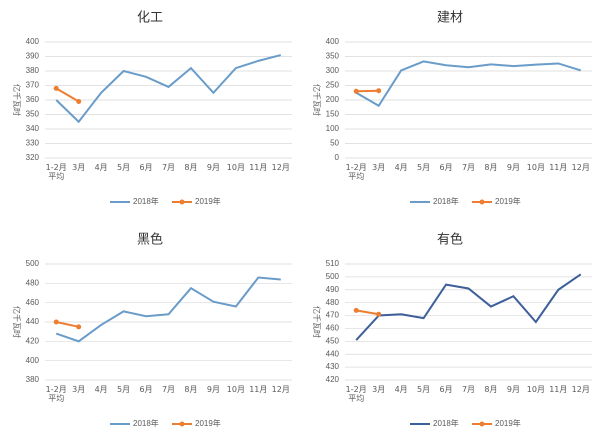  What do you see at coordinates (33, 56) in the screenshot?
I see `y-tick-label: 390` at bounding box center [33, 56].